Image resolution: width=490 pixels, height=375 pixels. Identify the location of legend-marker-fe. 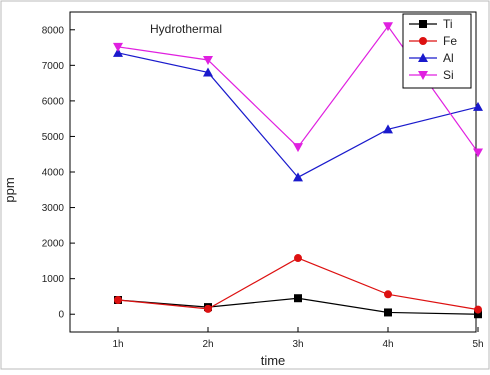
(423, 41).